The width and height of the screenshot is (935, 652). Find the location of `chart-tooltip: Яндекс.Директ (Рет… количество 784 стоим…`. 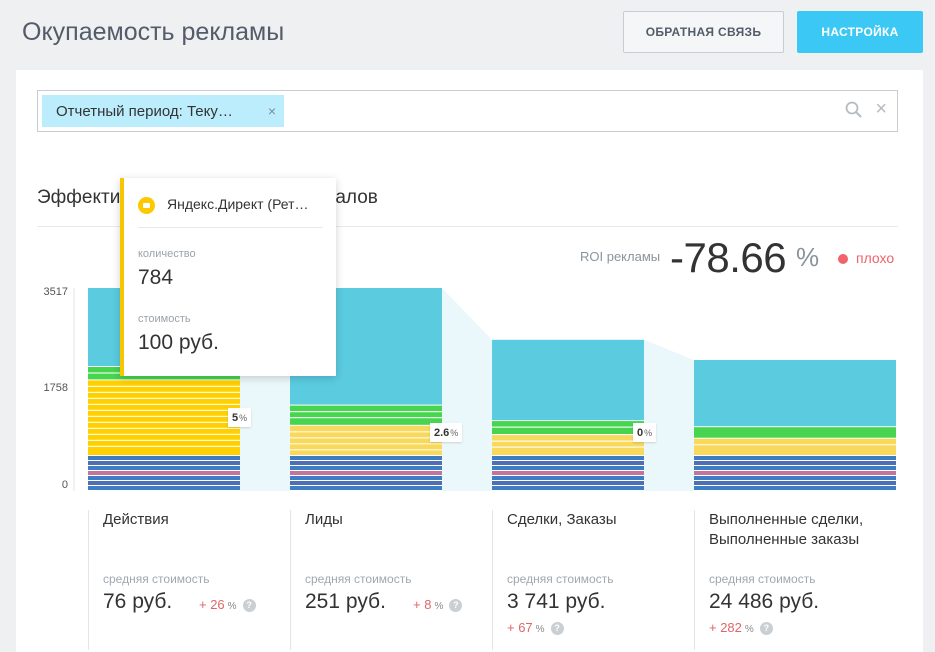

chart-tooltip: Яндекс.Директ (Рет… количество 784 стоим… is located at coordinates (228, 277).